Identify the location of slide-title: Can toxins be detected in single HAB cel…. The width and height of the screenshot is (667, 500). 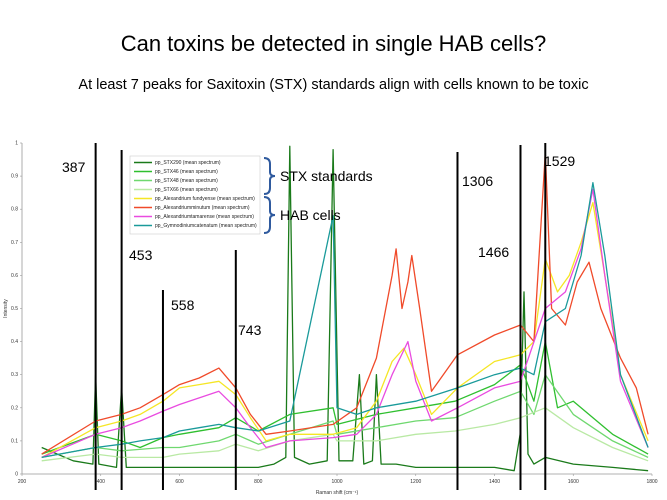
(333, 43).